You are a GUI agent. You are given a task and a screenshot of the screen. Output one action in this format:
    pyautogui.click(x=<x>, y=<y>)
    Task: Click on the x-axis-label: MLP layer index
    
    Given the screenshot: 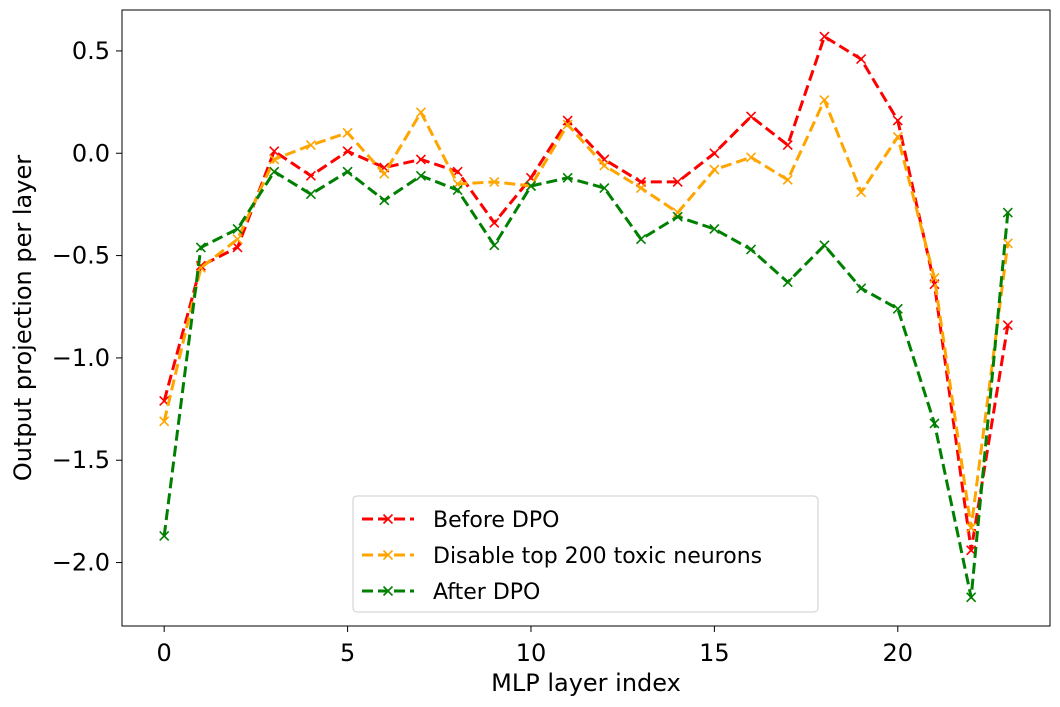 What is the action you would take?
    pyautogui.click(x=586, y=683)
    